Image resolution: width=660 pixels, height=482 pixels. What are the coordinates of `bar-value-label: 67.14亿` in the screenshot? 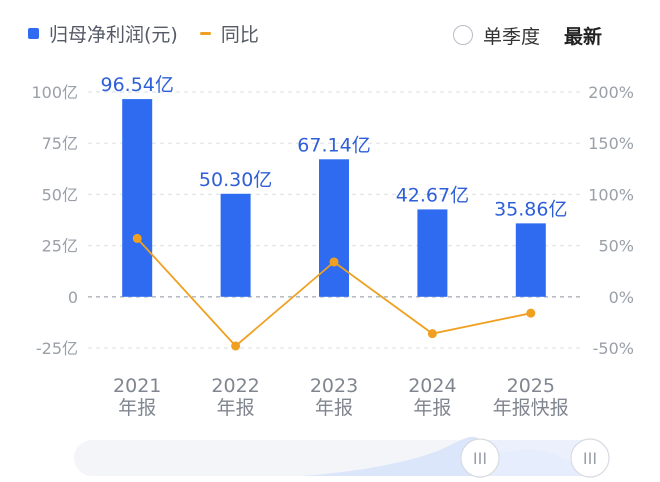 It's located at (333, 145).